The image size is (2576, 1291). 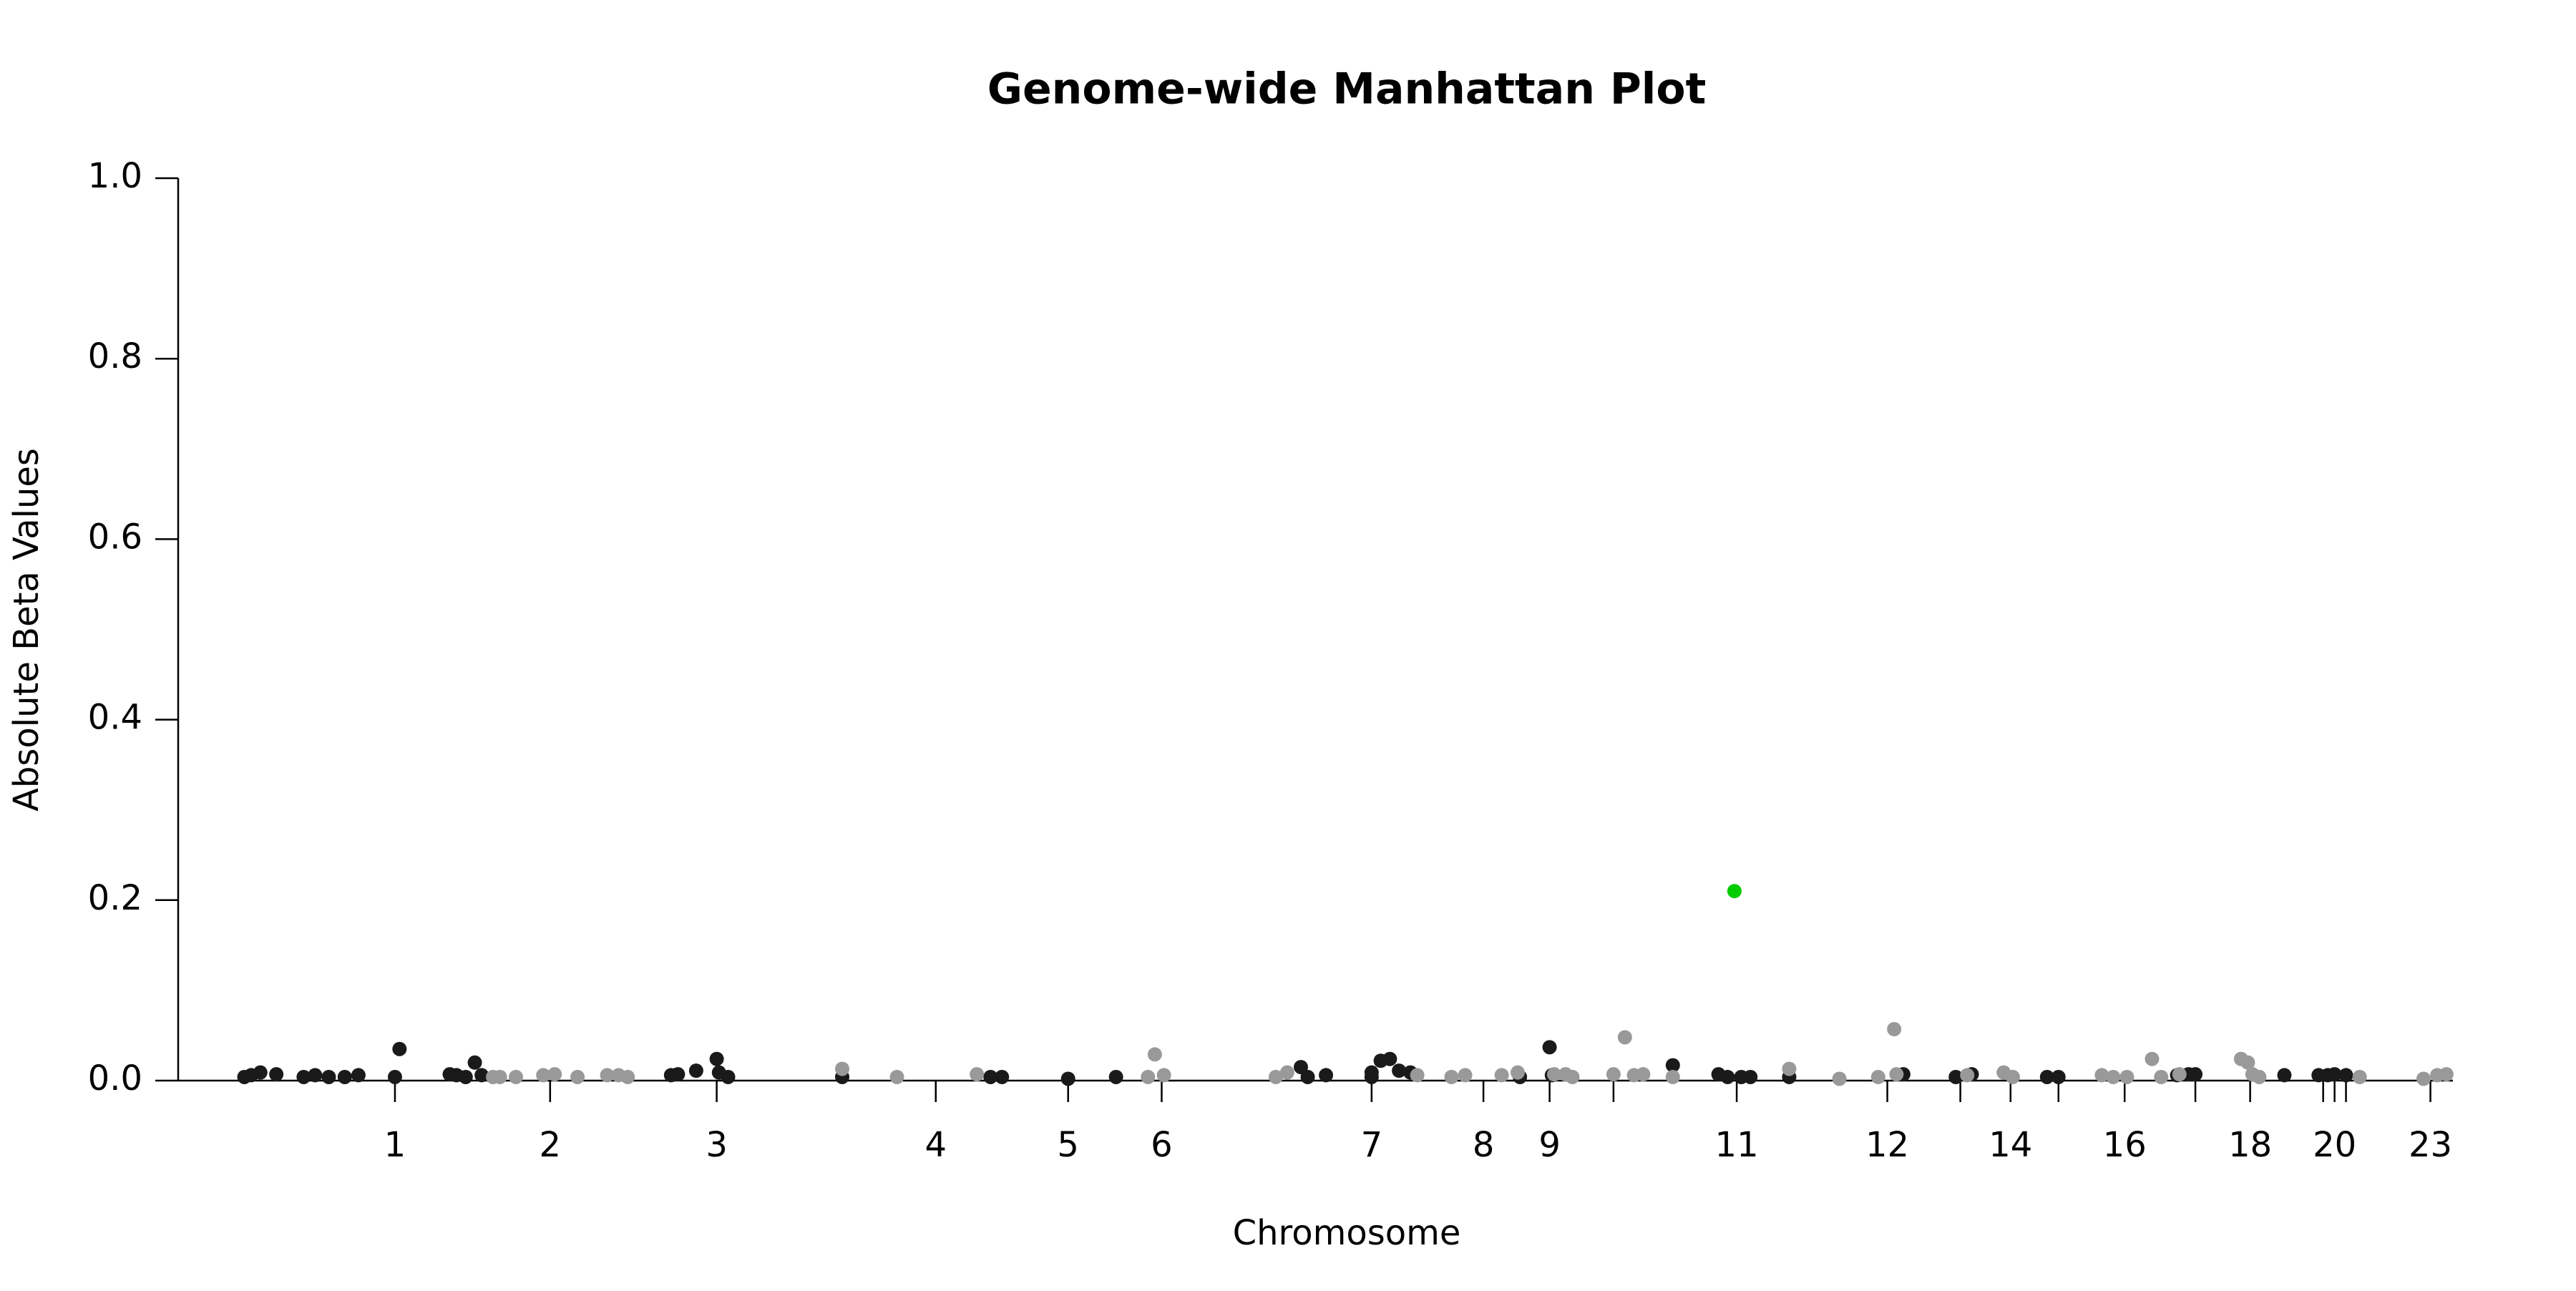 I want to click on x-tick-label: 8, so click(x=1484, y=1145).